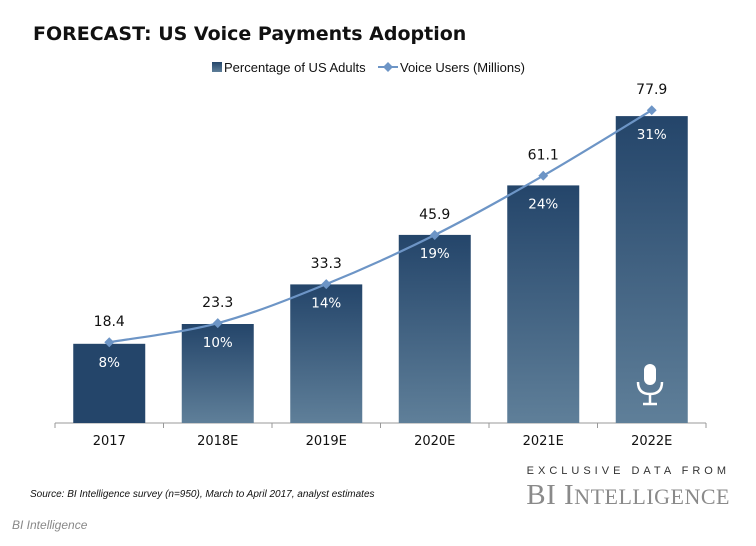 This screenshot has height=546, width=756. What do you see at coordinates (434, 215) in the screenshot?
I see `line-data-label: 45.9` at bounding box center [434, 215].